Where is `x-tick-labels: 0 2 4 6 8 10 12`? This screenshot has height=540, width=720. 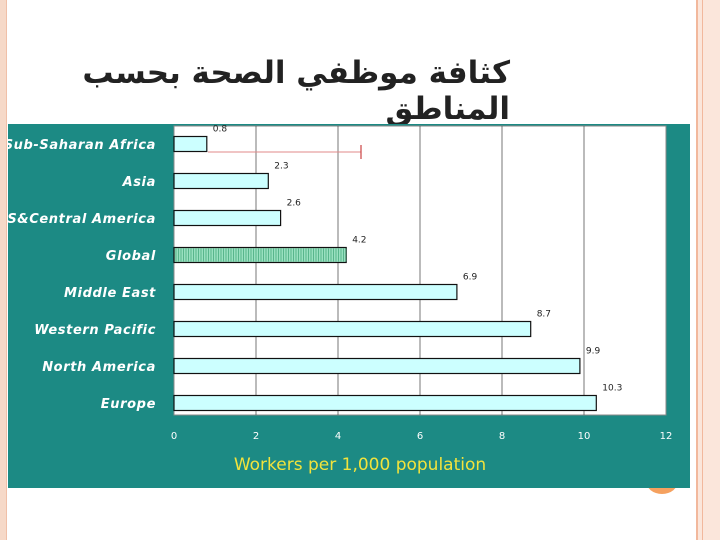 x-tick-labels: 0 2 4 6 8 10 12 is located at coordinates (422, 436).